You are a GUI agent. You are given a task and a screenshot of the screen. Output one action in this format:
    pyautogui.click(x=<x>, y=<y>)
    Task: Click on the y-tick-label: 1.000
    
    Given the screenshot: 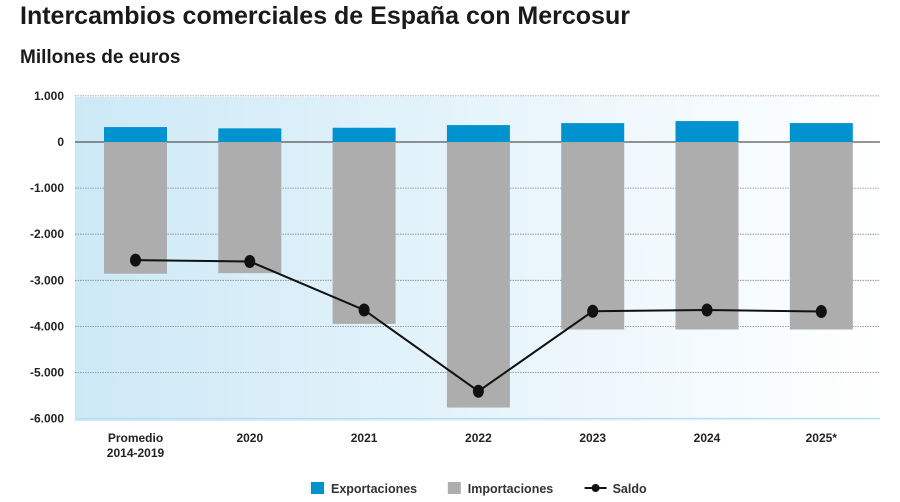 What is the action you would take?
    pyautogui.click(x=49, y=96)
    